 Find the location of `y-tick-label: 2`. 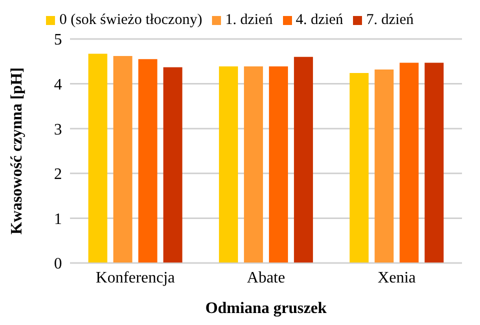

y-tick-label: 2 is located at coordinates (58, 175).